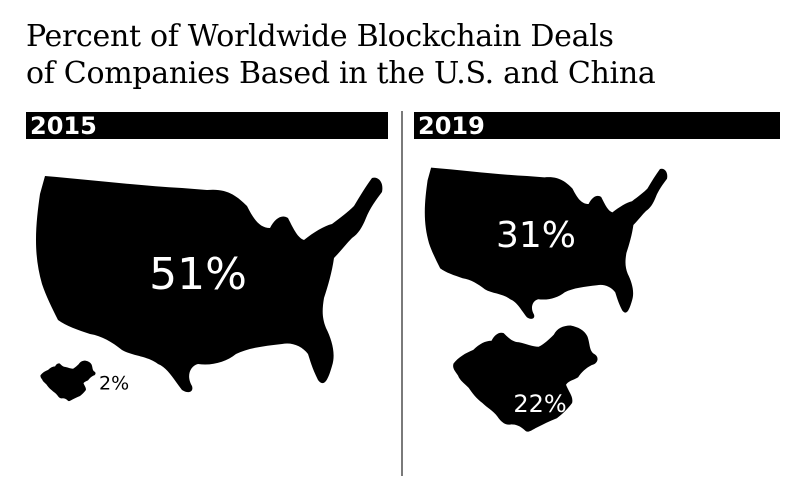  I want to click on china-map-2015, so click(68, 381).